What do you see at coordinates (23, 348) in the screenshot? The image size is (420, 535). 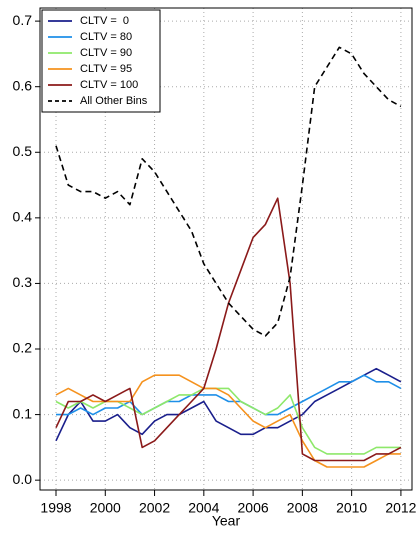 I see `y-tick-label: 0.2` at bounding box center [23, 348].